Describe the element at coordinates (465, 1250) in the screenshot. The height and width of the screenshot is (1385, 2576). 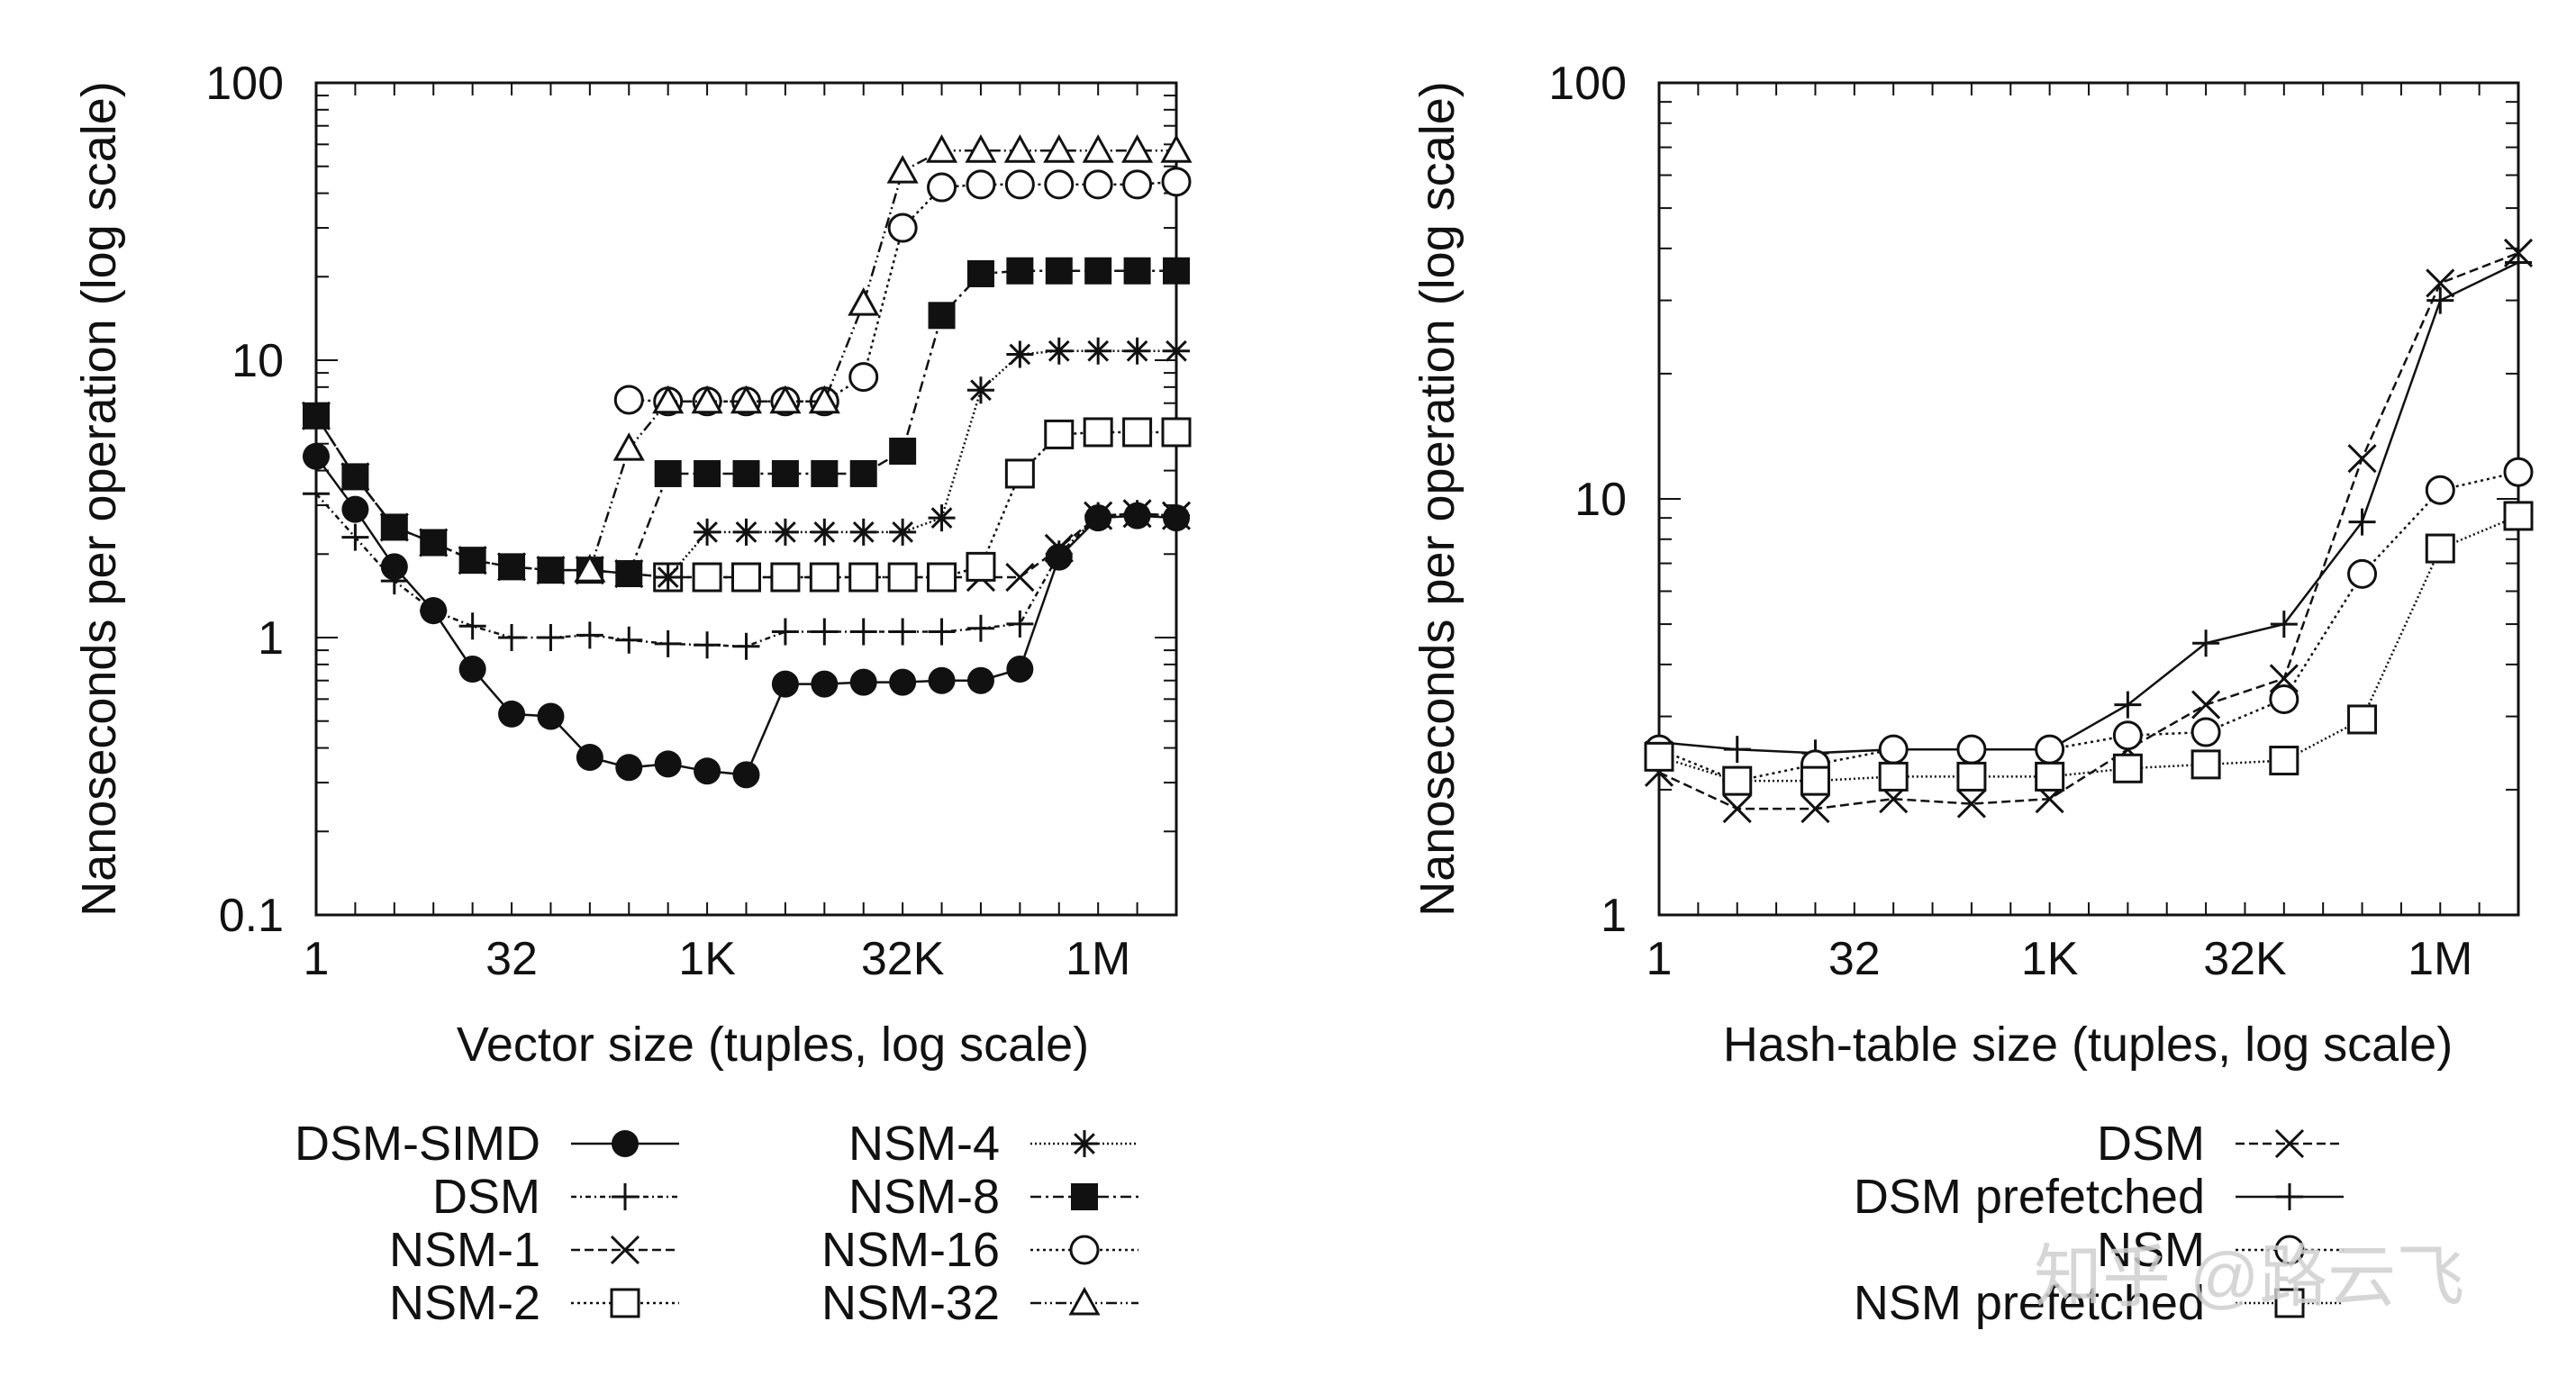
I see `legend-label: NSM-1` at that location.